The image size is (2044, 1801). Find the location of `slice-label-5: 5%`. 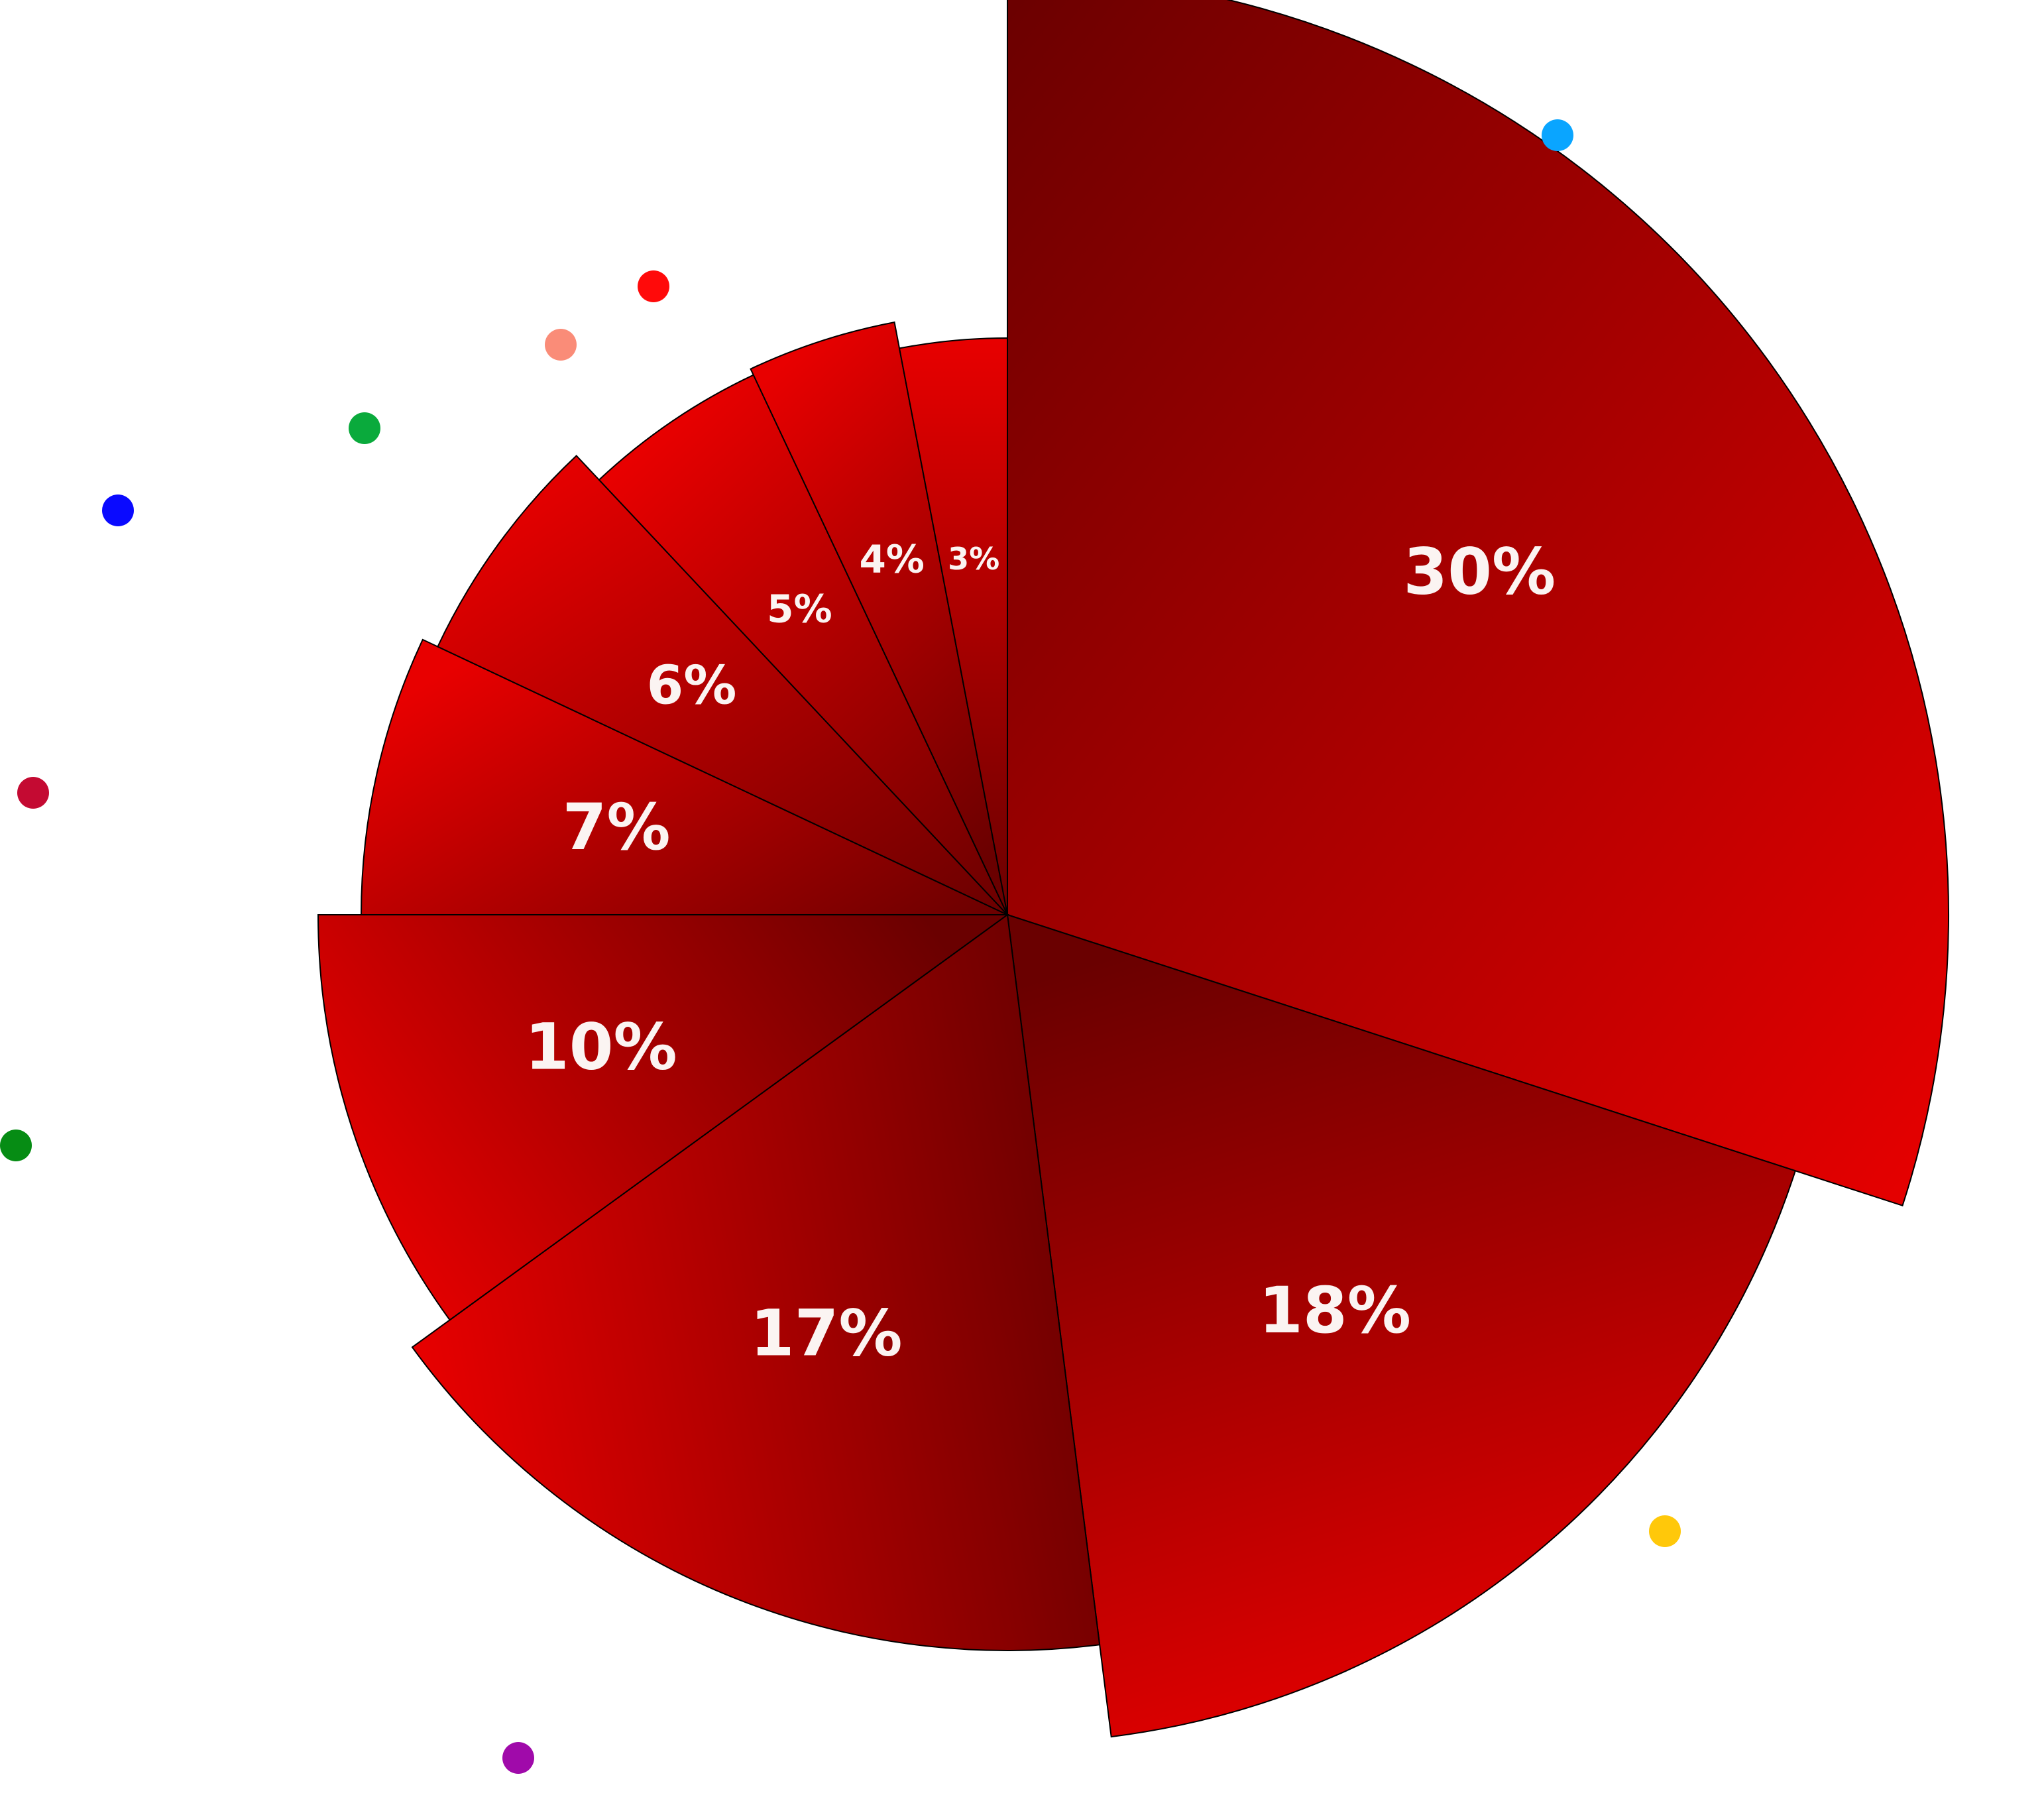

slice-label-5: 5% is located at coordinates (799, 609).